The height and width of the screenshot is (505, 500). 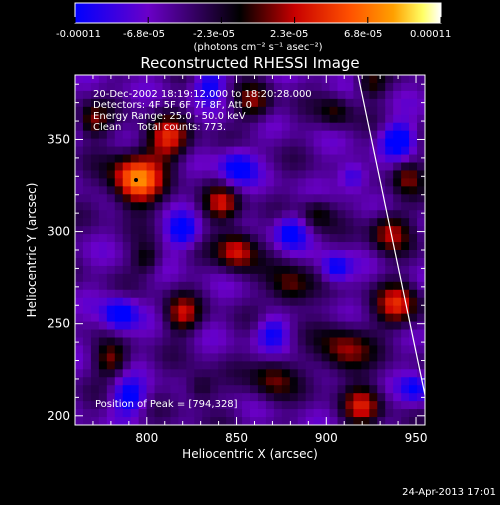 What do you see at coordinates (258, 20) in the screenshot?
I see `colorbar-ticks` at bounding box center [258, 20].